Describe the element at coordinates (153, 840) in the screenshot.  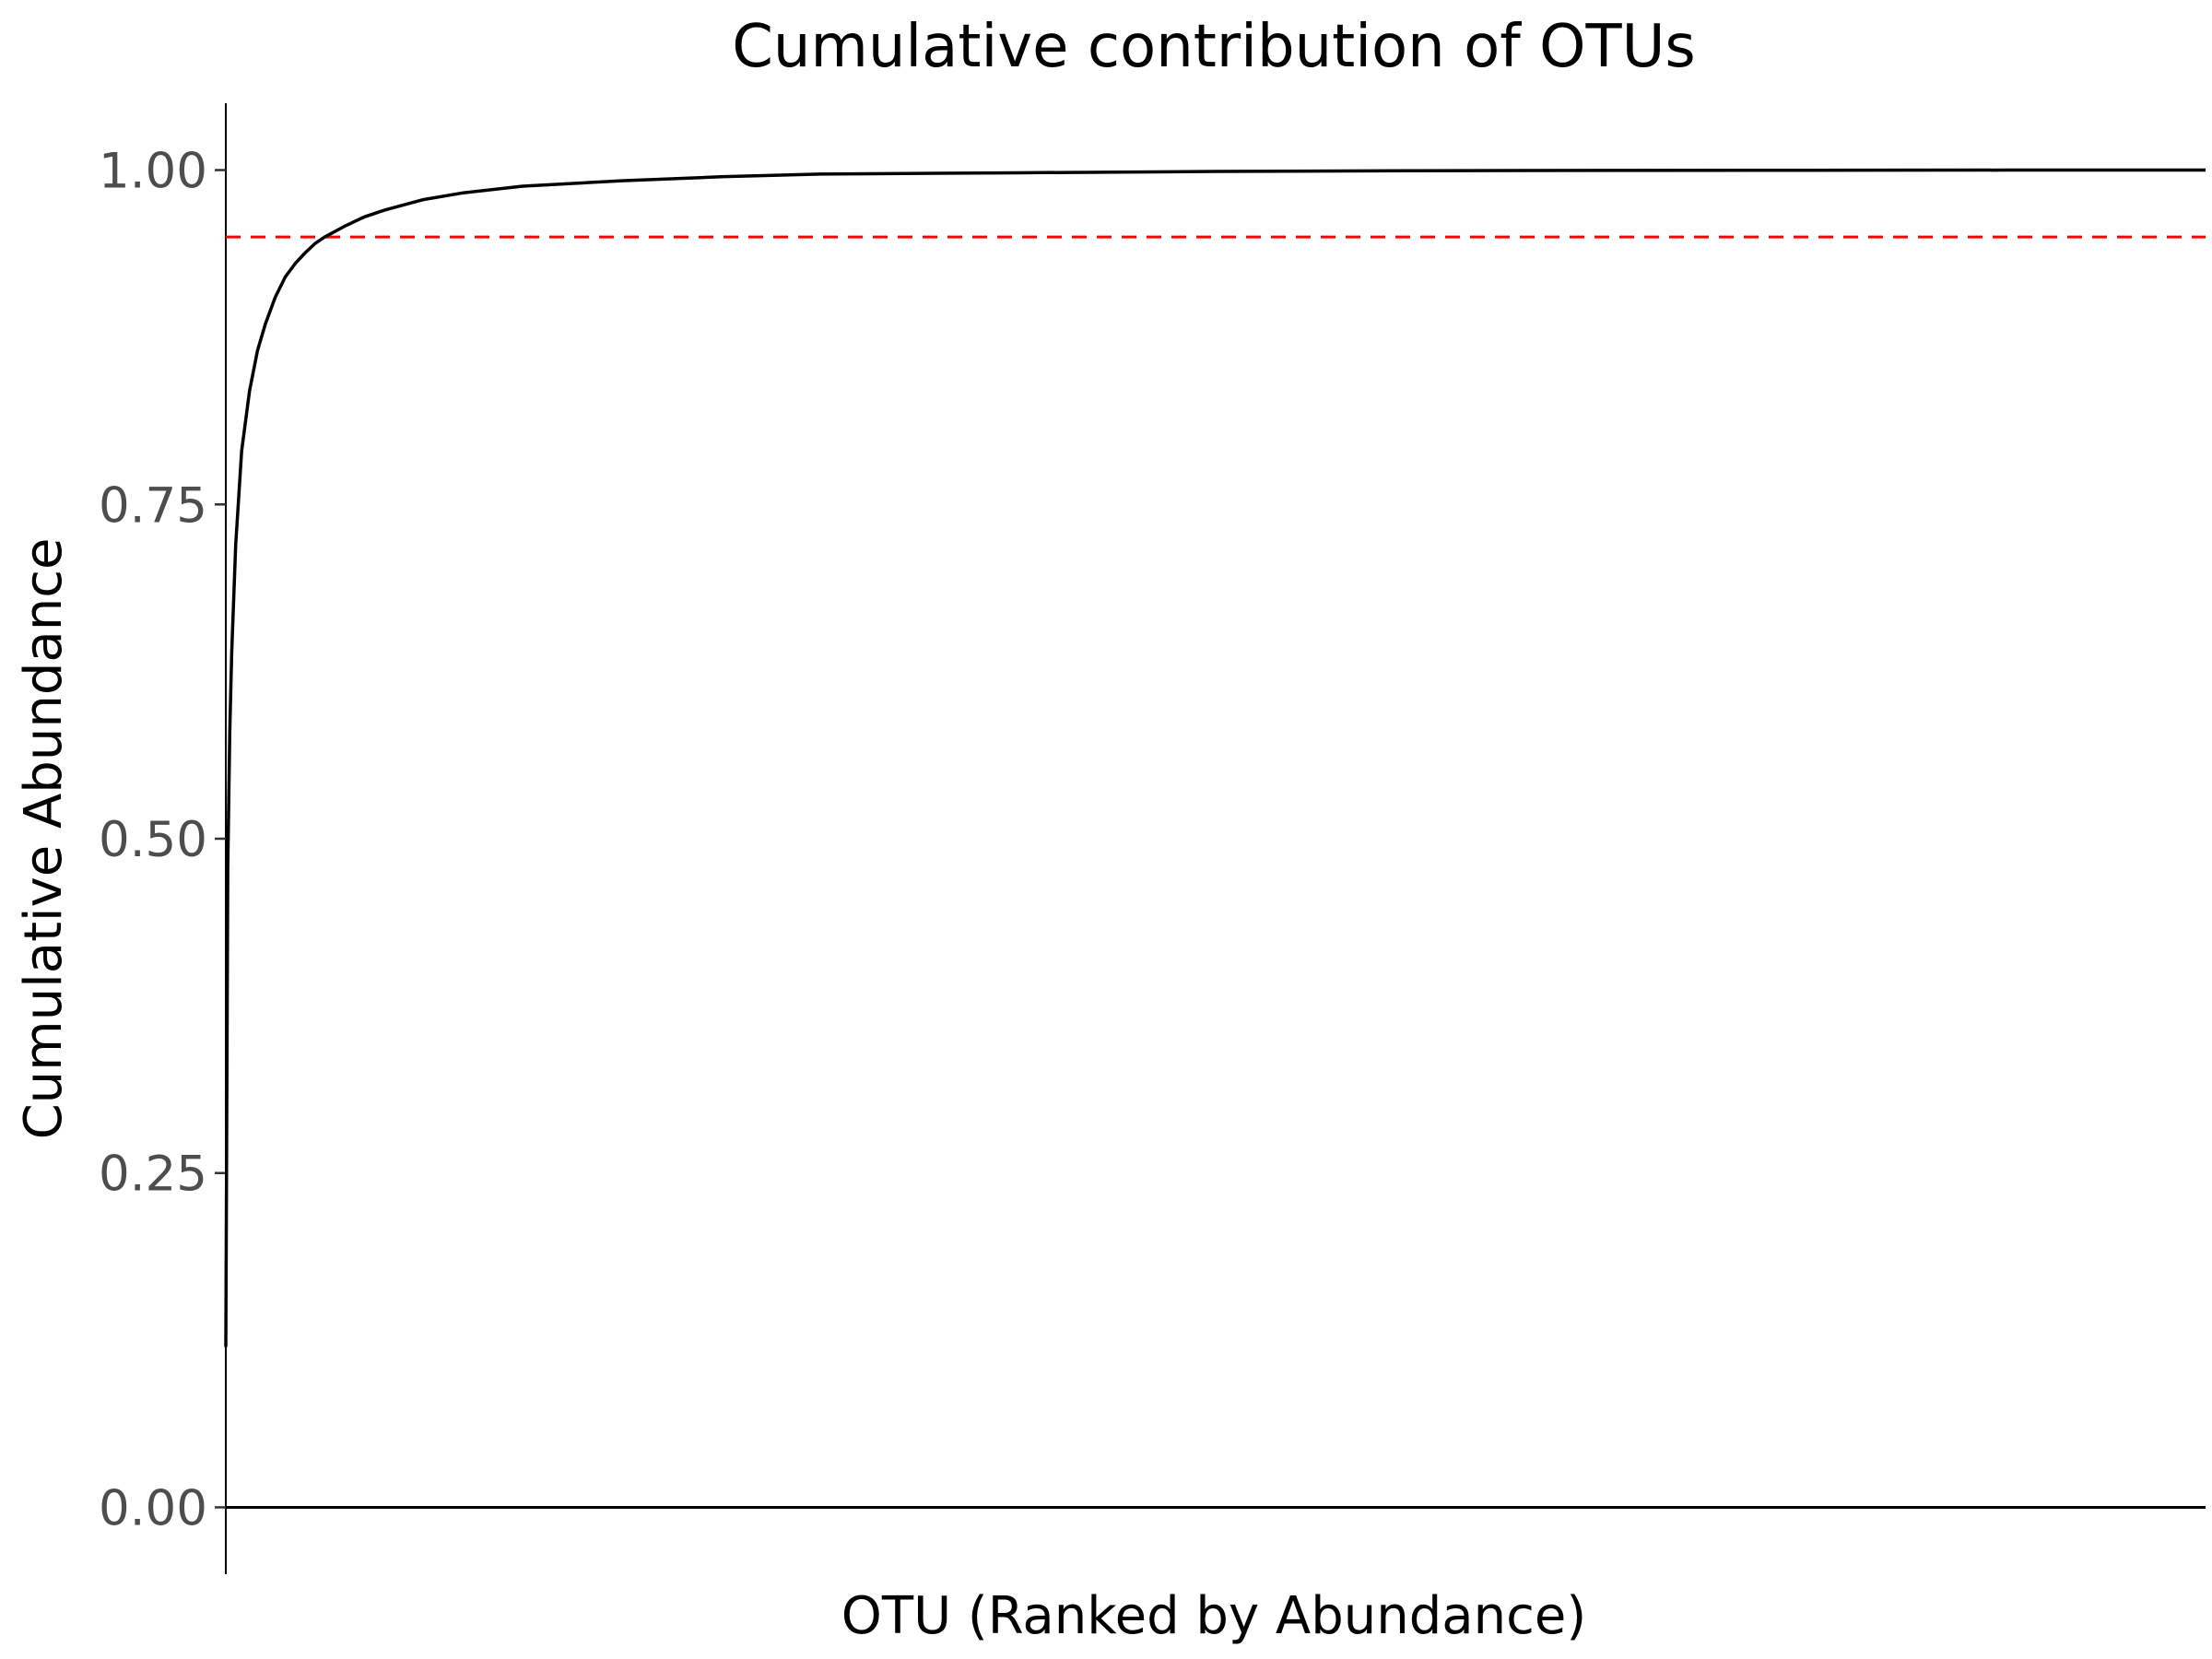
I see `y-tick-label: 0.50` at that location.